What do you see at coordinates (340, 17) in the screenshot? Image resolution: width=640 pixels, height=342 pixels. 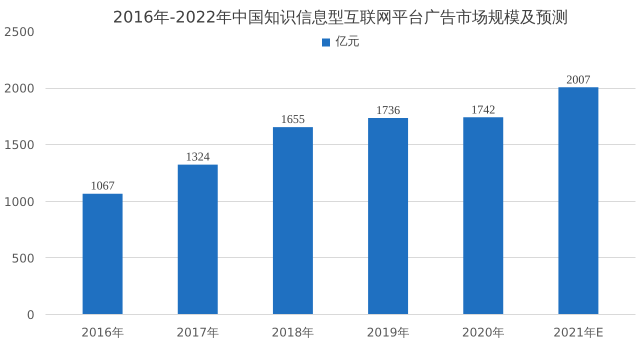 I see `chart-title: 2016年-2022年中国知识信息型互联网平台广告市场规模及预测` at bounding box center [340, 17].